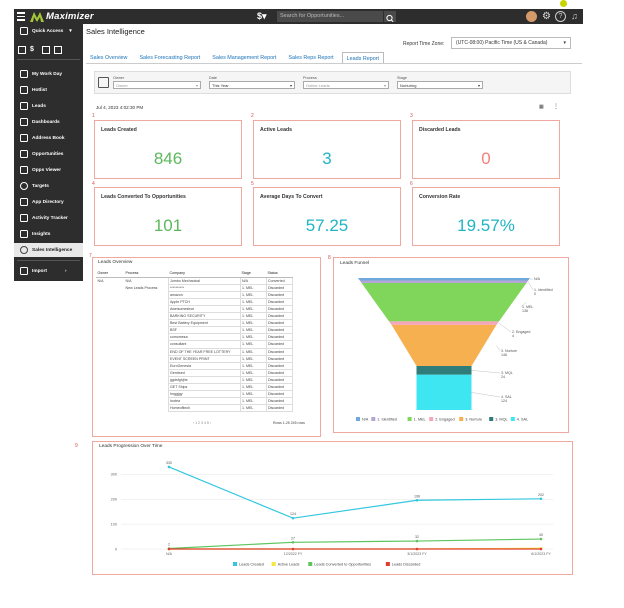  What do you see at coordinates (194, 323) in the screenshot?
I see `table-row: Best Battery Equipment 1. MEL Discarded` at bounding box center [194, 323].